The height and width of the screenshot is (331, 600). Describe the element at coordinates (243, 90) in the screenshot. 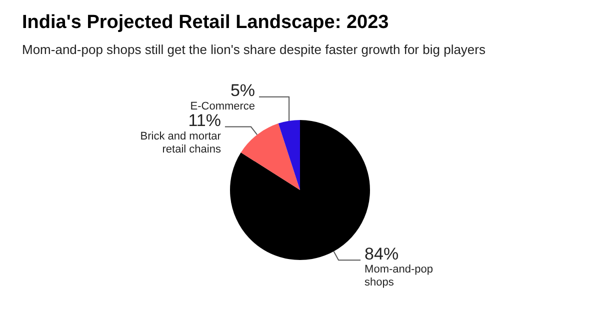

I see `data-label: 5%` at that location.